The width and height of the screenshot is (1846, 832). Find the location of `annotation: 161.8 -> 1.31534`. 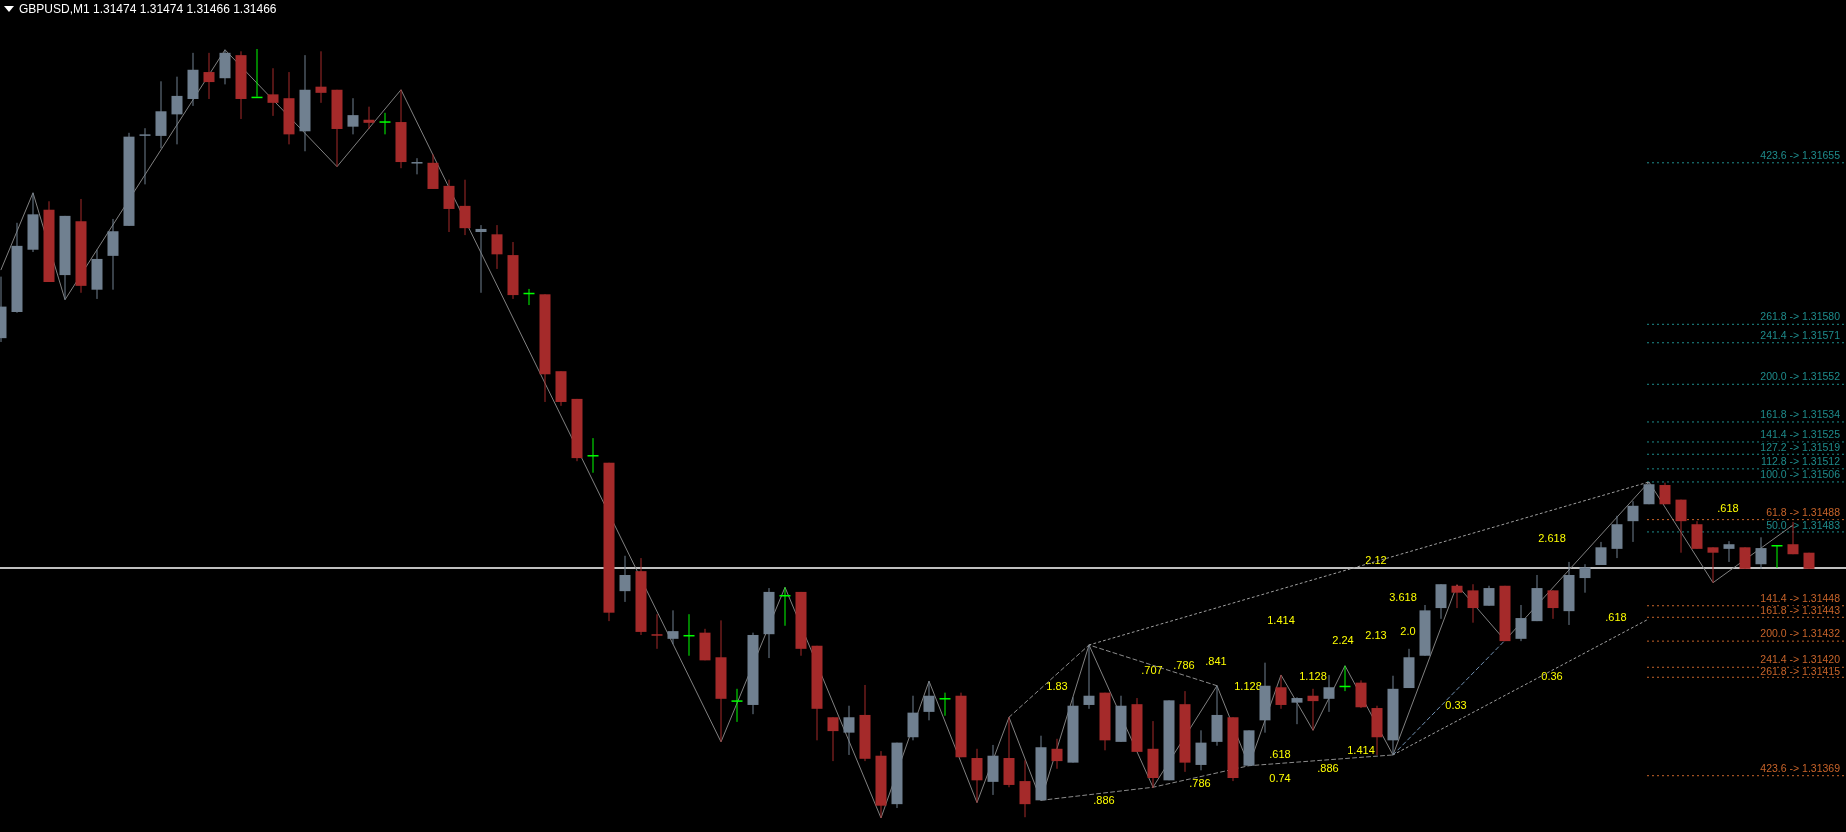

annotation: 161.8 -> 1.31534 is located at coordinates (1800, 413).